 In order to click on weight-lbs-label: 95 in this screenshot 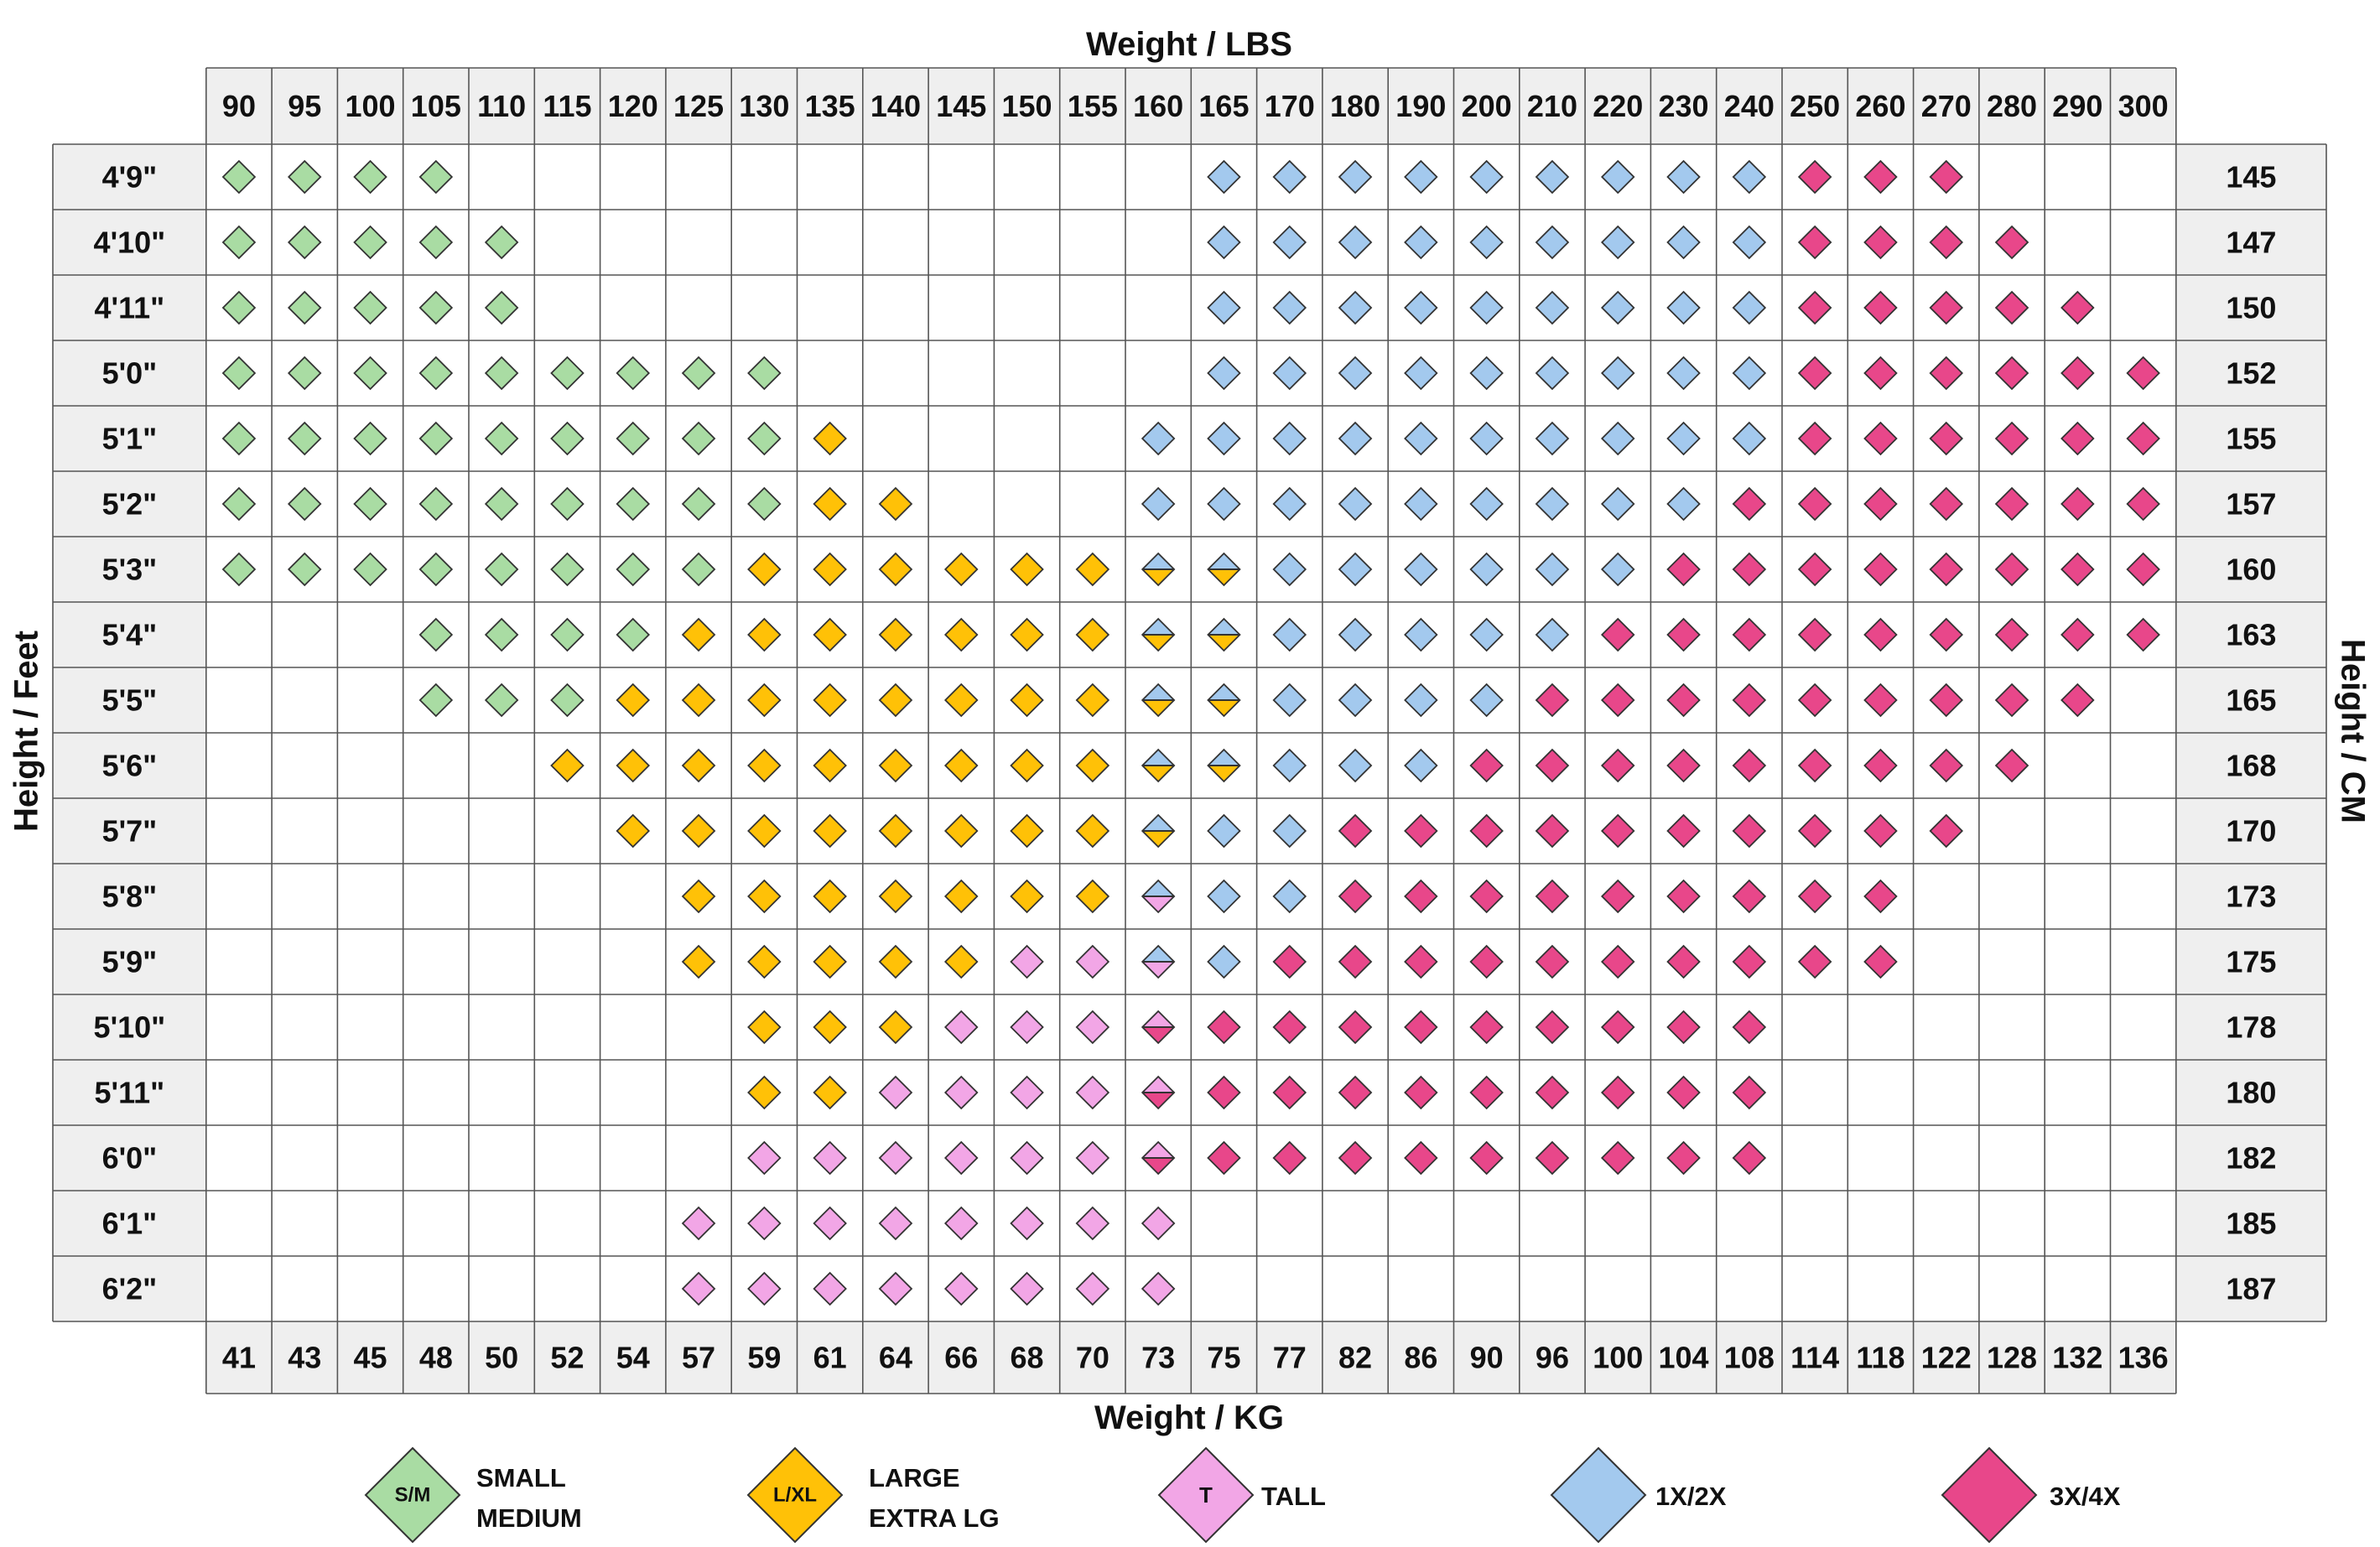, I will do `click(304, 106)`.